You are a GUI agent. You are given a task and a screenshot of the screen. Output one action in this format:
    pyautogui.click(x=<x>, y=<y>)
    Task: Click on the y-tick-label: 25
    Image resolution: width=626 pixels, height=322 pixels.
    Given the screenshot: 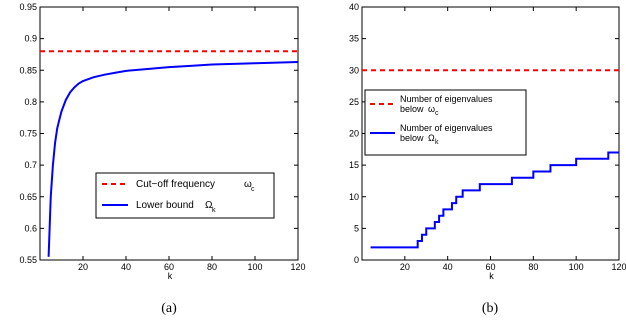 What is the action you would take?
    pyautogui.click(x=354, y=102)
    